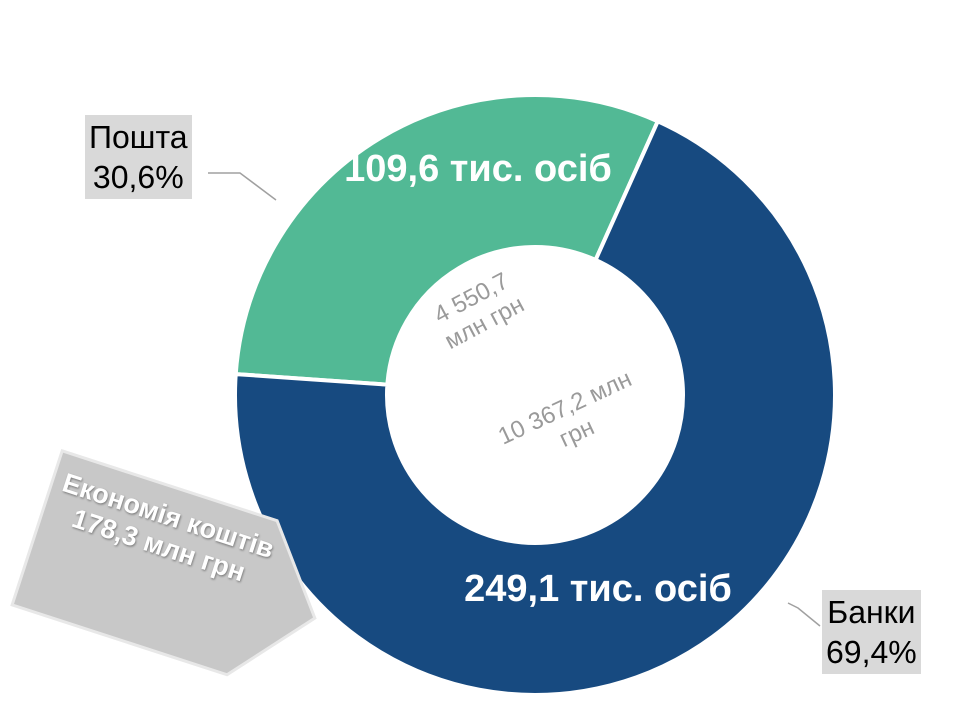 This screenshot has width=960, height=720. Describe the element at coordinates (565, 409) in the screenshot. I see `text: 10 367,2 млн грн` at that location.